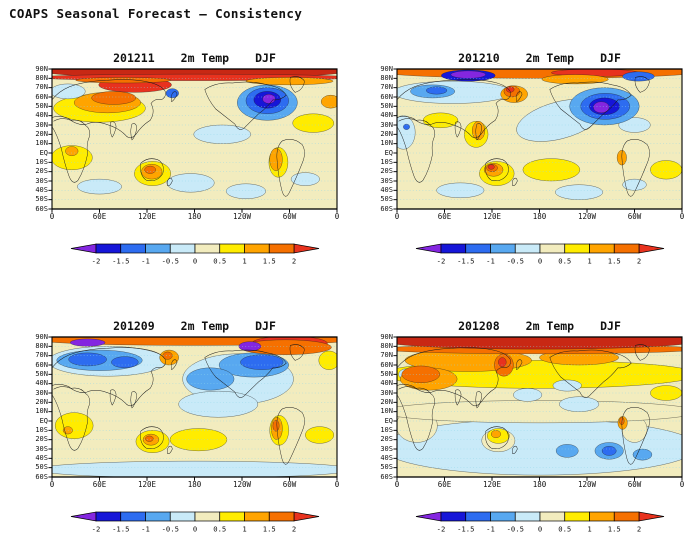  Describe the element at coordinates (41, 355) in the screenshot. I see `lat-axis-label: 70N` at that location.